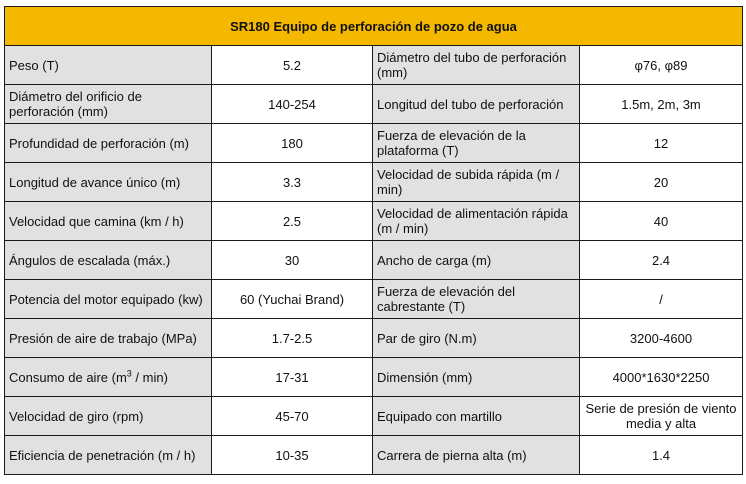 Image resolution: width=746 pixels, height=484 pixels. Describe the element at coordinates (108, 182) in the screenshot. I see `spec-label: Longitud de avance único (m)` at that location.